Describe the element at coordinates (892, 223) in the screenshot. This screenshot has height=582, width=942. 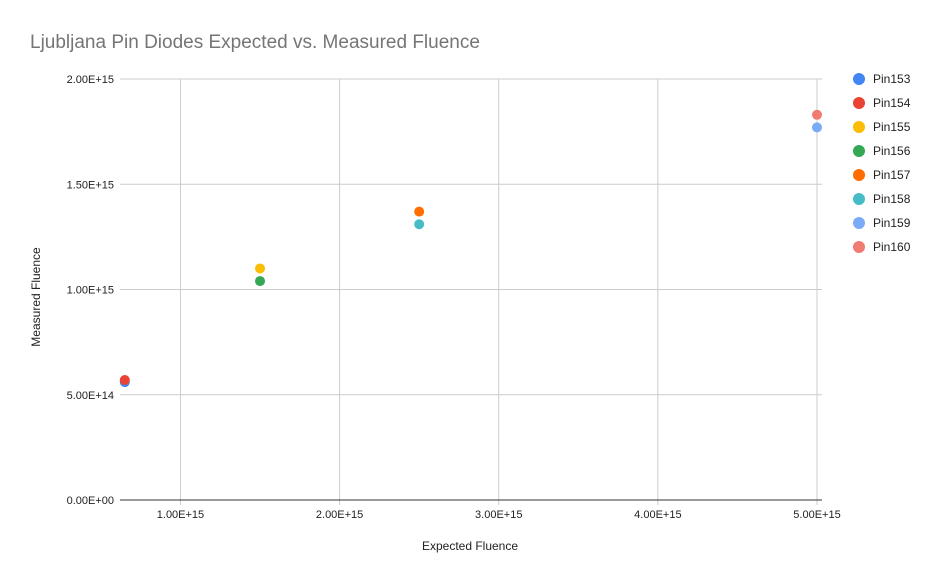
I see `legend-label-pin159: Pin159` at that location.